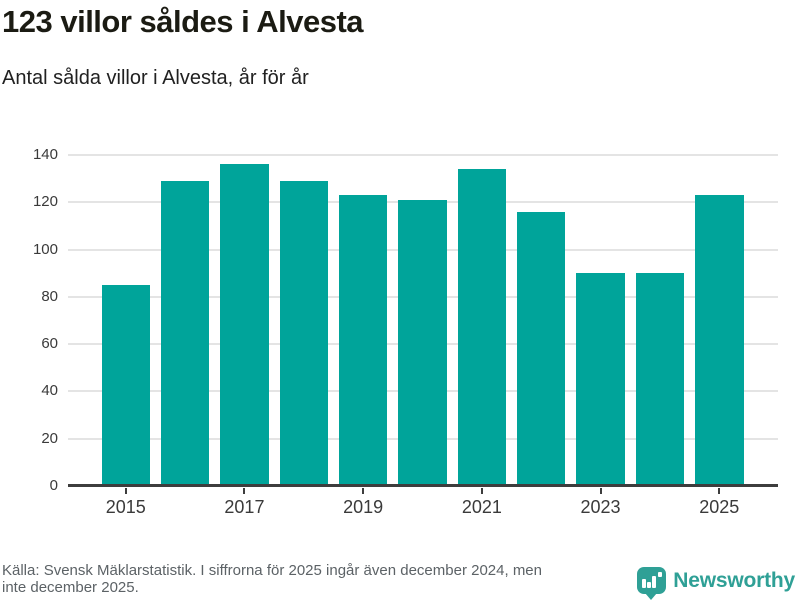 This screenshot has width=800, height=600. I want to click on bar-2018, so click(304, 333).